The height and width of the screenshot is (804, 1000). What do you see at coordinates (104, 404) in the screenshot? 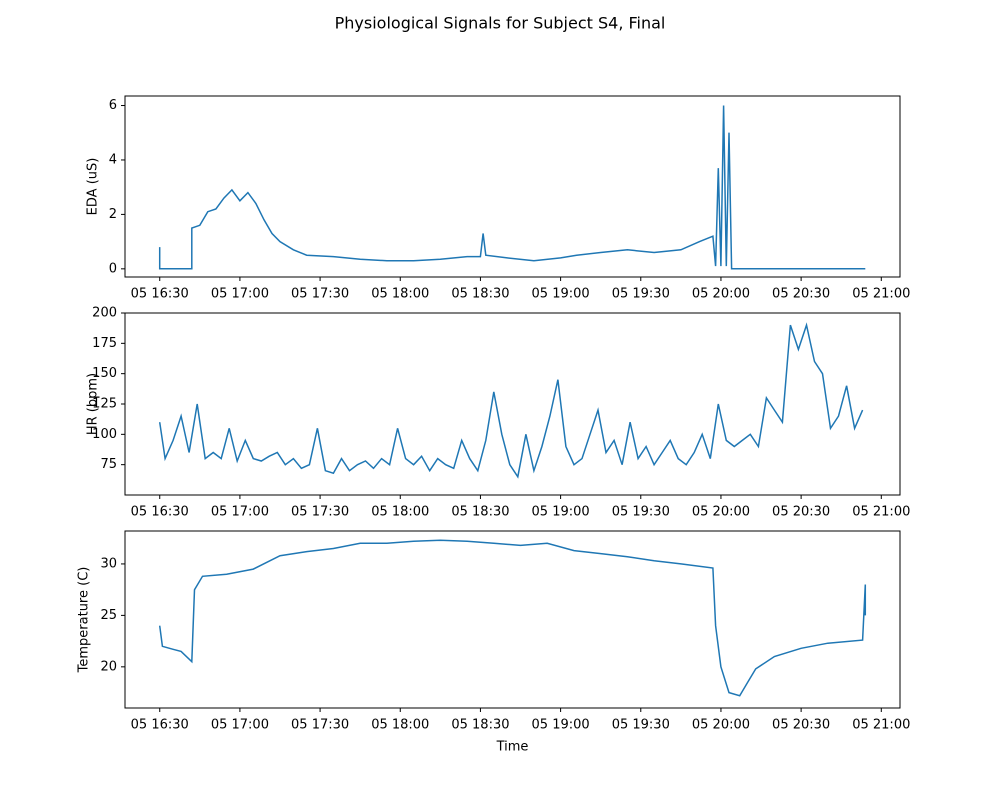
I see `y-tick-label: 125` at bounding box center [104, 404].